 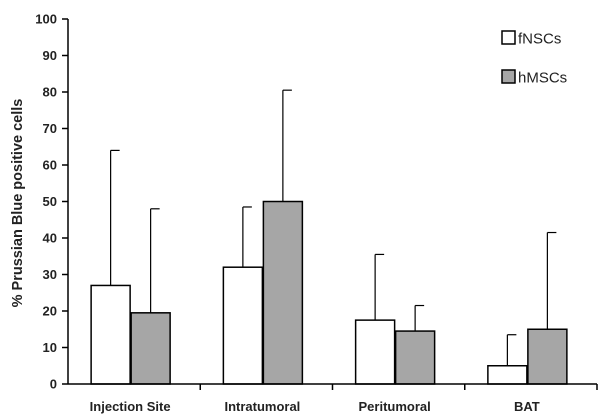 I want to click on y-axis-ticks: 0 10 20 30 40 50 60 70 80 90 100, so click(x=51, y=202).